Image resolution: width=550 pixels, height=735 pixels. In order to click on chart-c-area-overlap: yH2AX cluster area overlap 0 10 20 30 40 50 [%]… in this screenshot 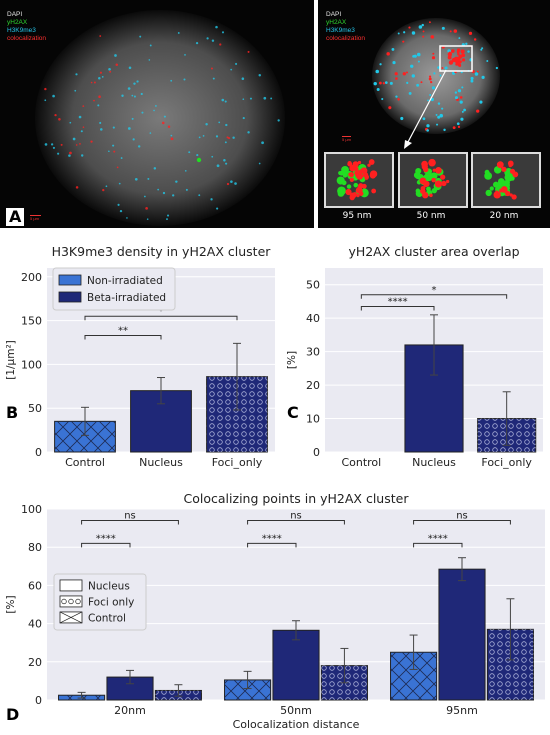, I will do `click(414, 356)`.